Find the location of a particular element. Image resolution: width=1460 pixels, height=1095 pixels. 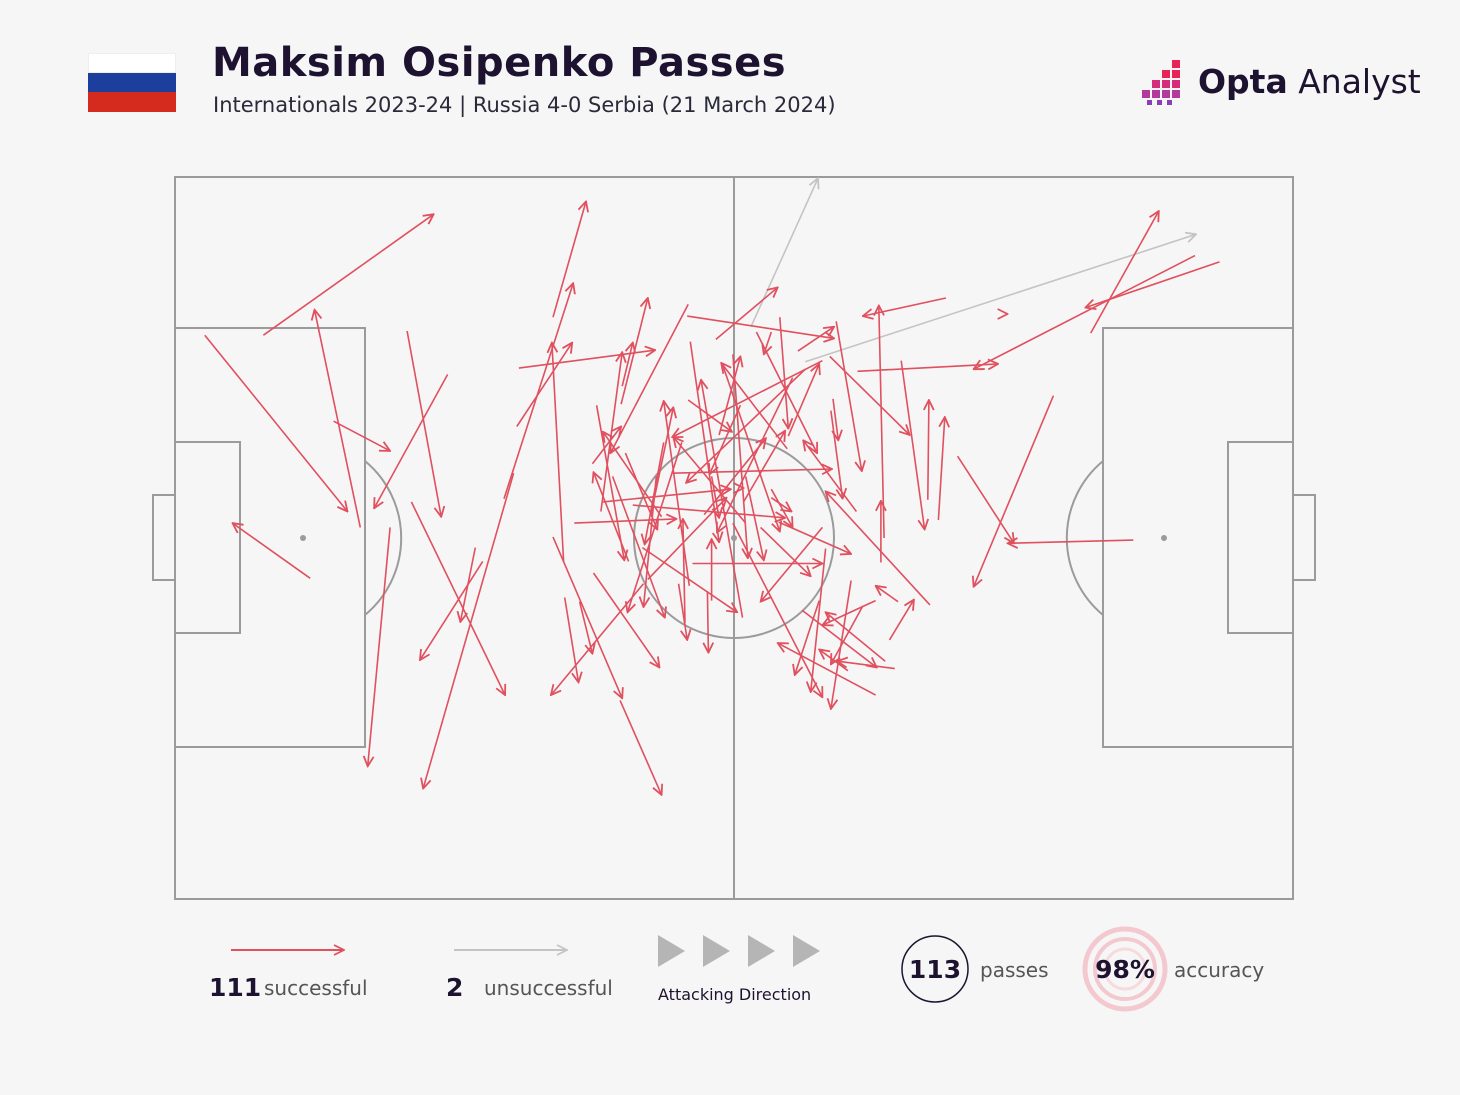

left-penalty-spot is located at coordinates (303, 538).